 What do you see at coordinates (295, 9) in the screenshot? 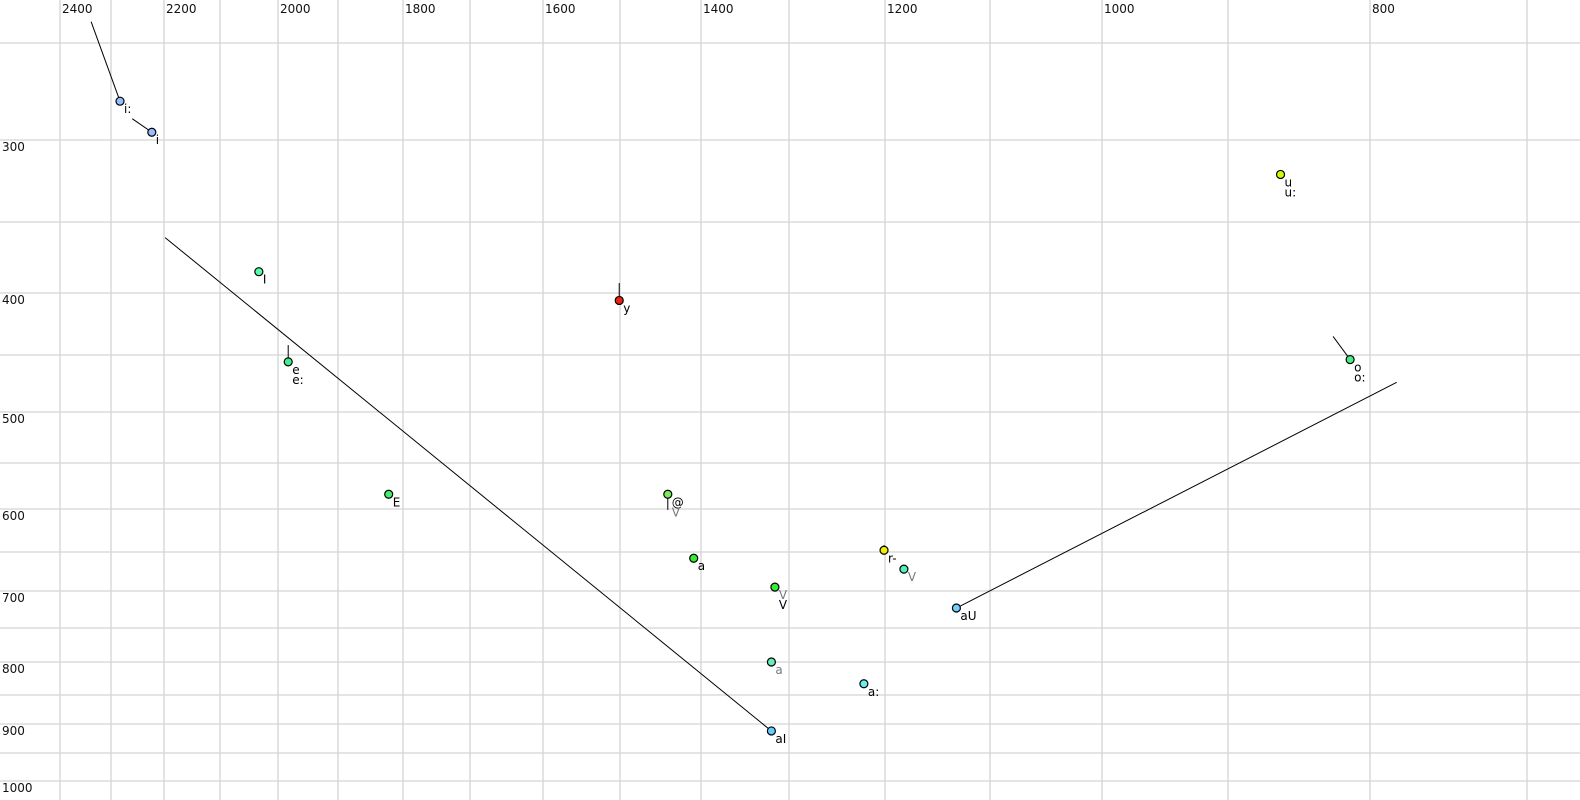
I see `x-tick-label: 2000` at bounding box center [295, 9].